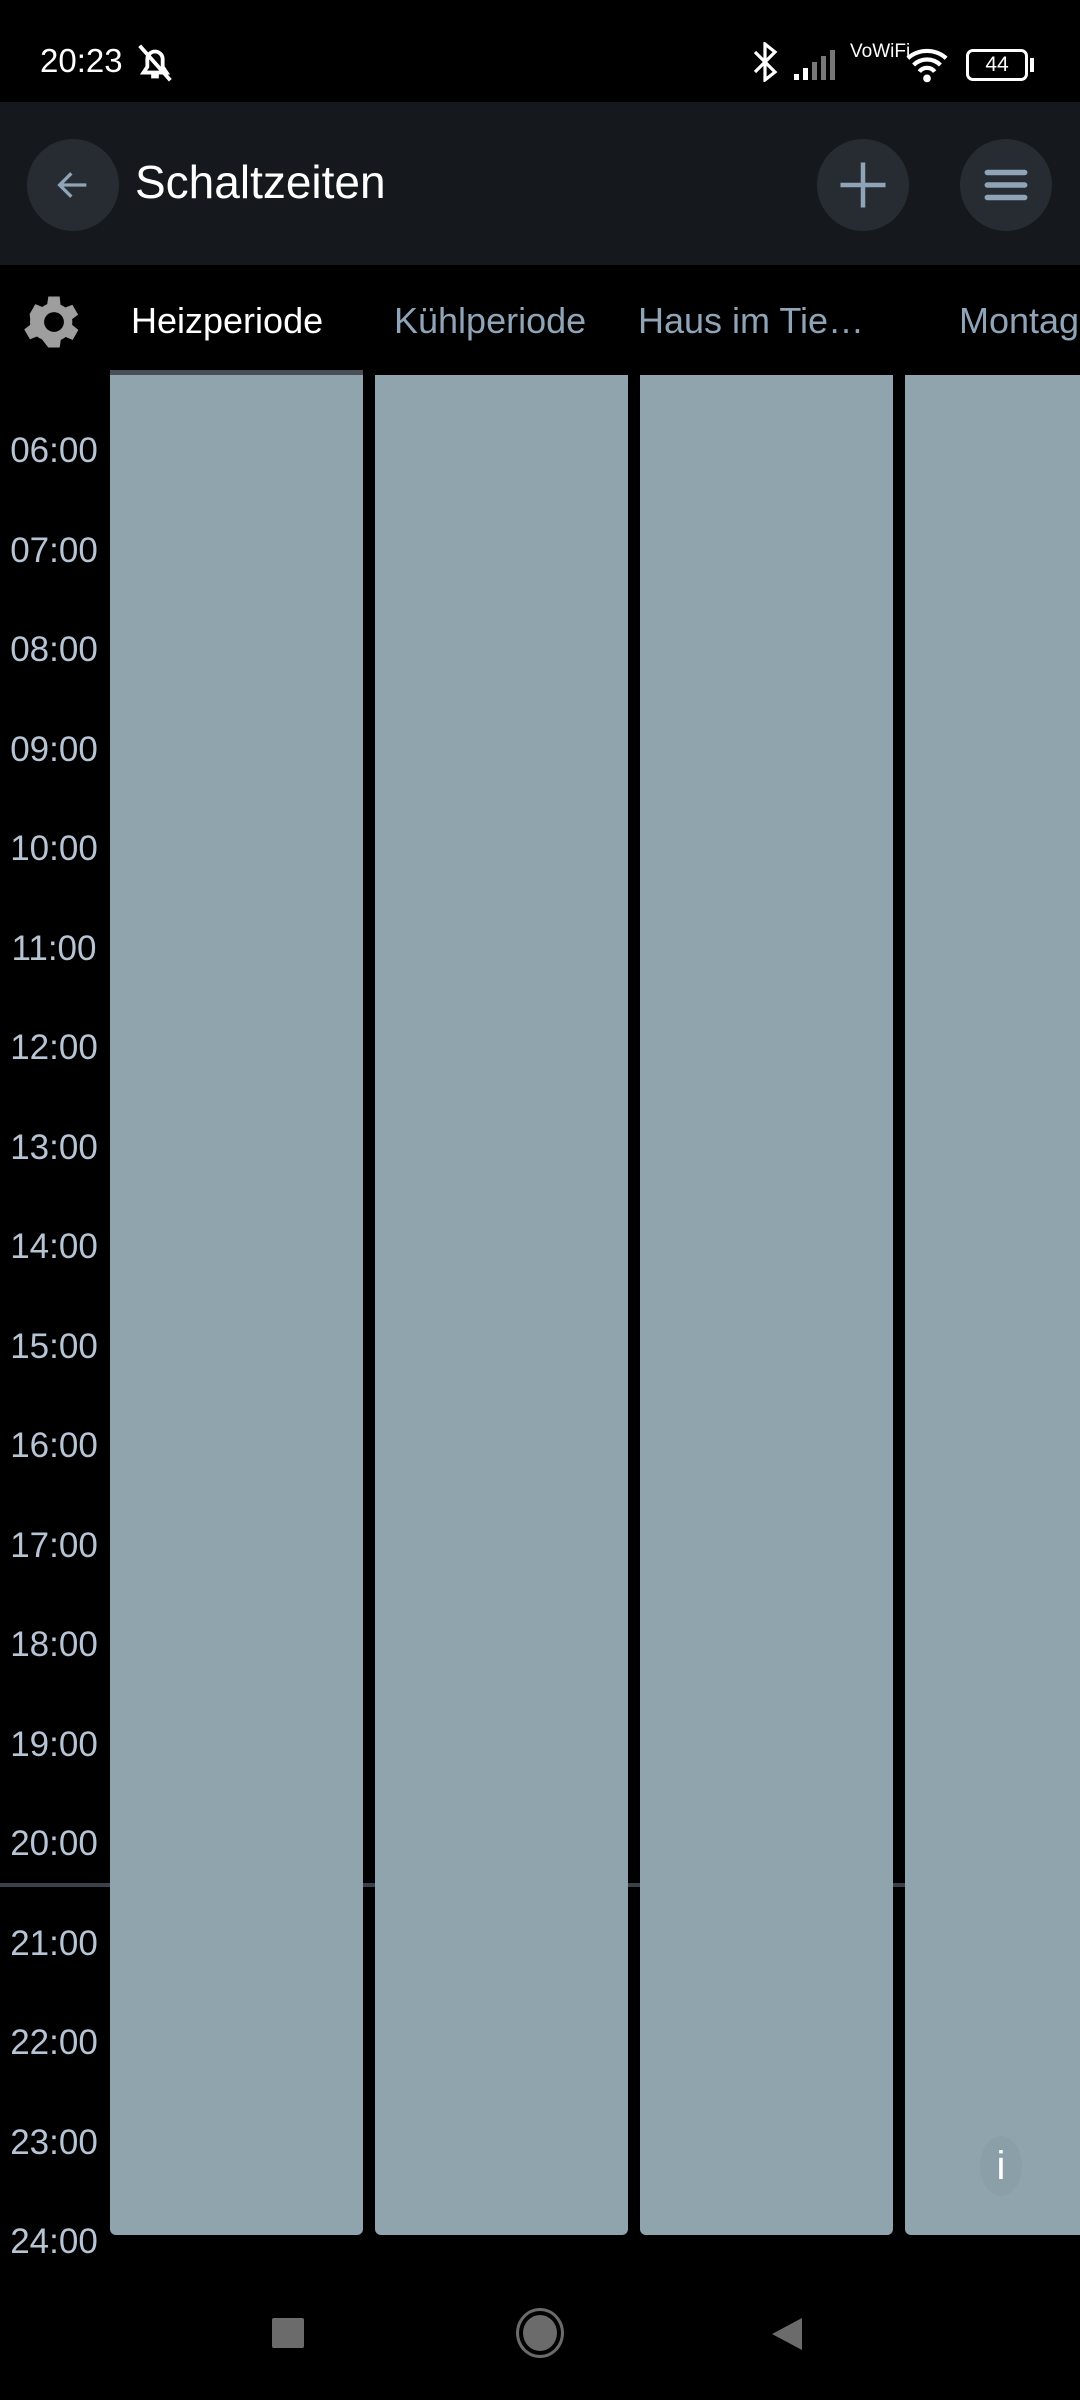  What do you see at coordinates (54, 649) in the screenshot?
I see `time-label: 08:00` at bounding box center [54, 649].